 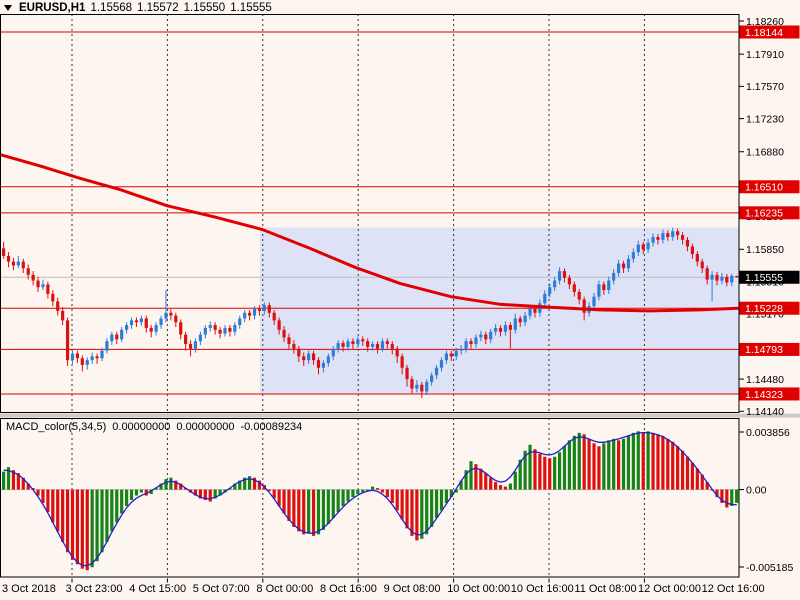 I want to click on macd-tick-label: -0.005185, so click(x=769, y=568).